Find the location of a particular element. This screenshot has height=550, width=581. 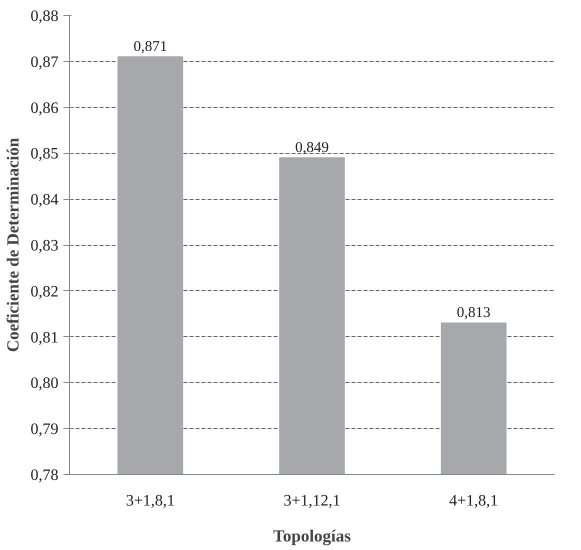

y-axis-title: Coeficiente de Determinación is located at coordinates (13, 244).